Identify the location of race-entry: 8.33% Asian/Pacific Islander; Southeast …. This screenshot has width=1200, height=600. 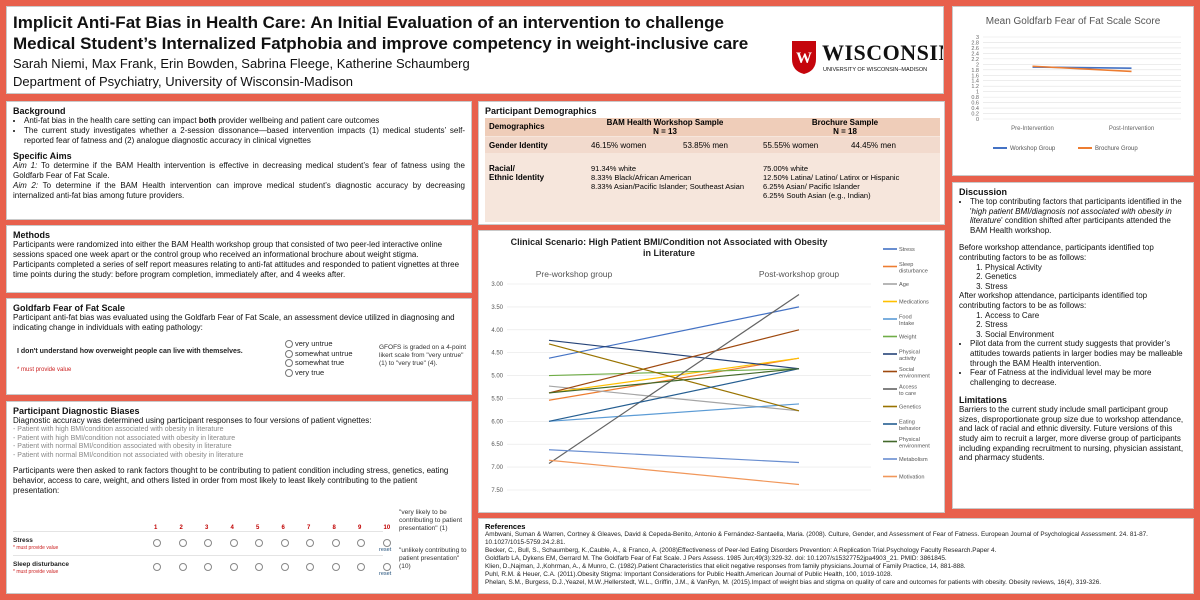
(668, 186).